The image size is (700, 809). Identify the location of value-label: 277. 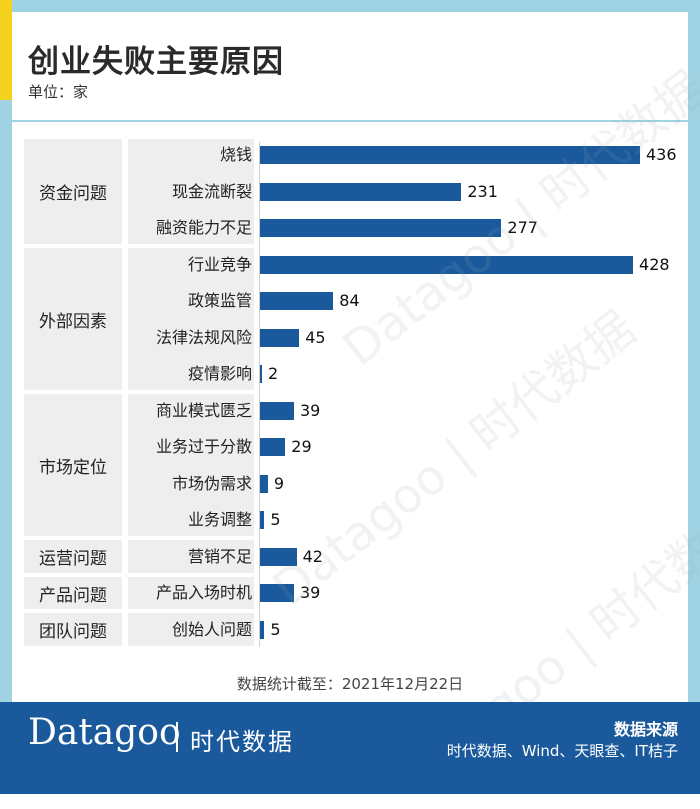
(522, 227).